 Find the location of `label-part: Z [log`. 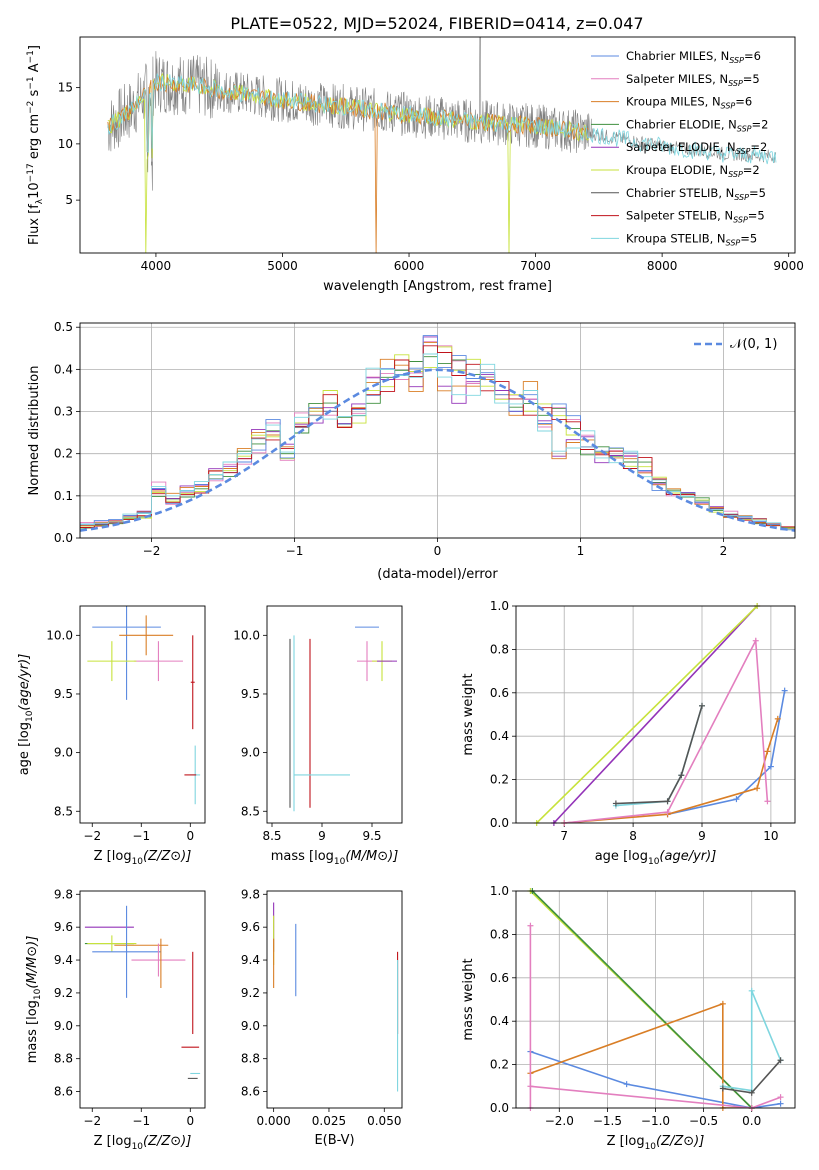

label-part: Z [log is located at coordinates (113, 1141).